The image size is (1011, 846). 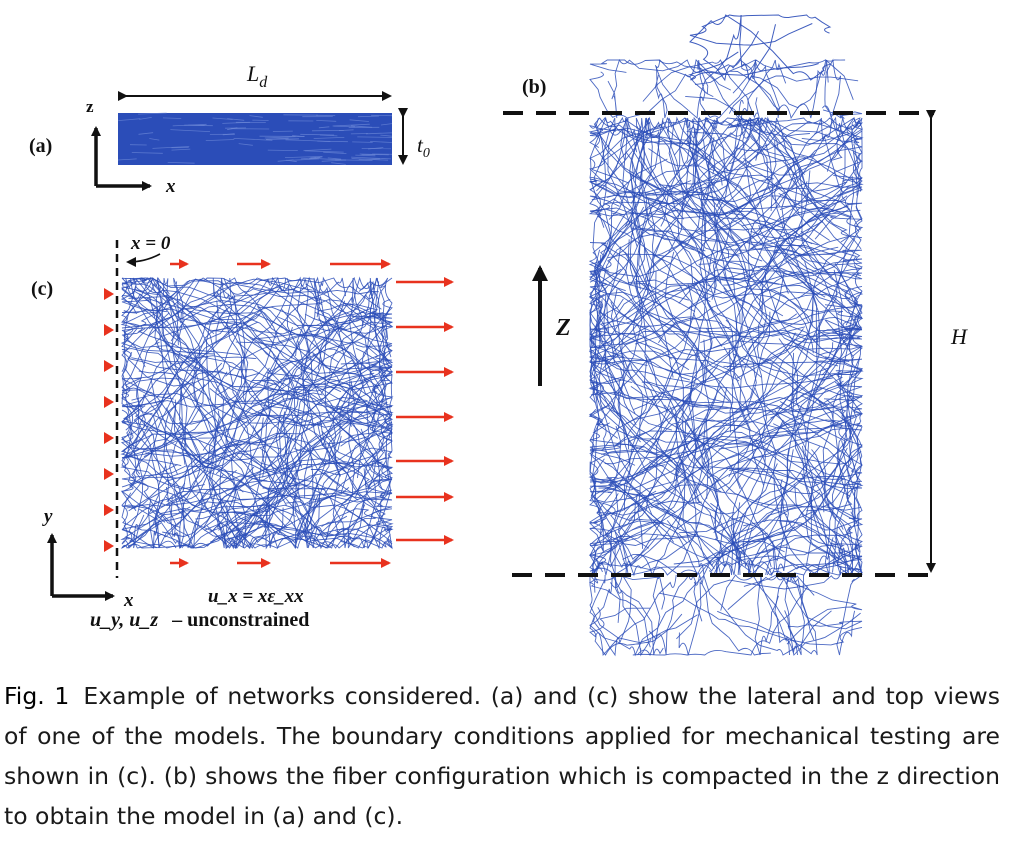 What do you see at coordinates (128, 600) in the screenshot?
I see `axis-x-label-c: x` at bounding box center [128, 600].